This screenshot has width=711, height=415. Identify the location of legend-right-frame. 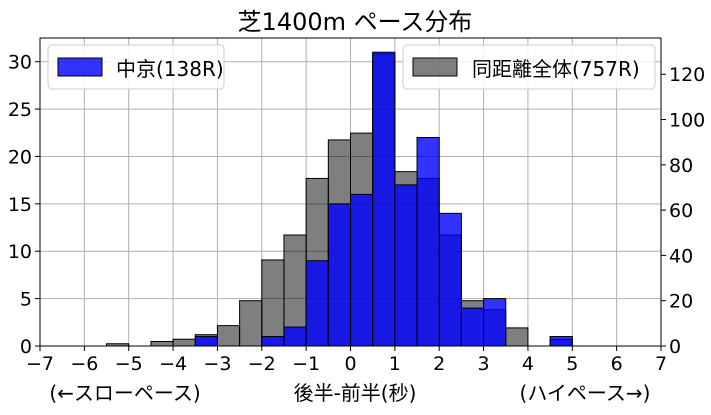
(529, 67).